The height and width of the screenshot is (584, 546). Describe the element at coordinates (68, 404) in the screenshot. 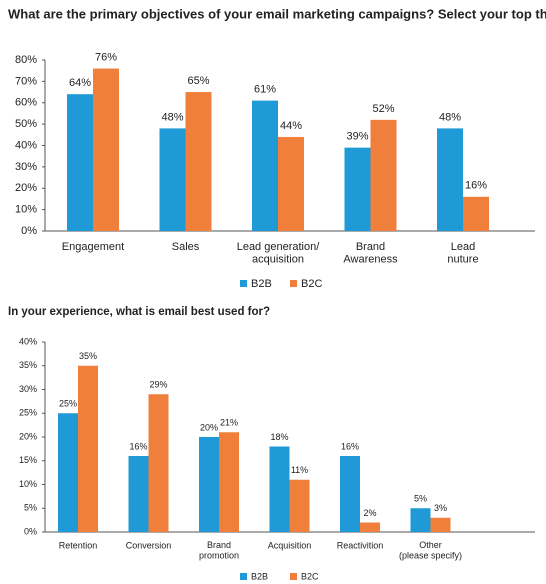

I see `value-label: 25%` at that location.